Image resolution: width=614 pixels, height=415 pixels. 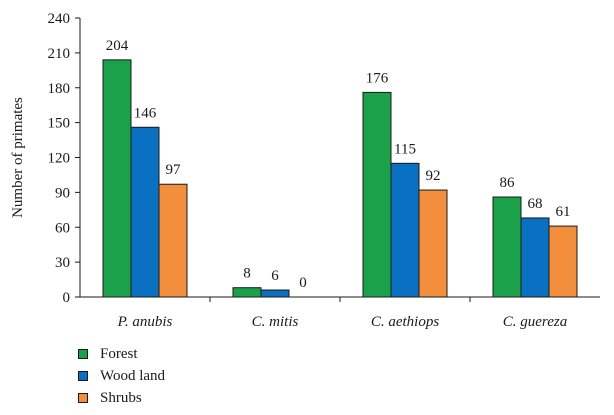 What do you see at coordinates (535, 322) in the screenshot?
I see `x-tick-label: C. guereza` at bounding box center [535, 322].